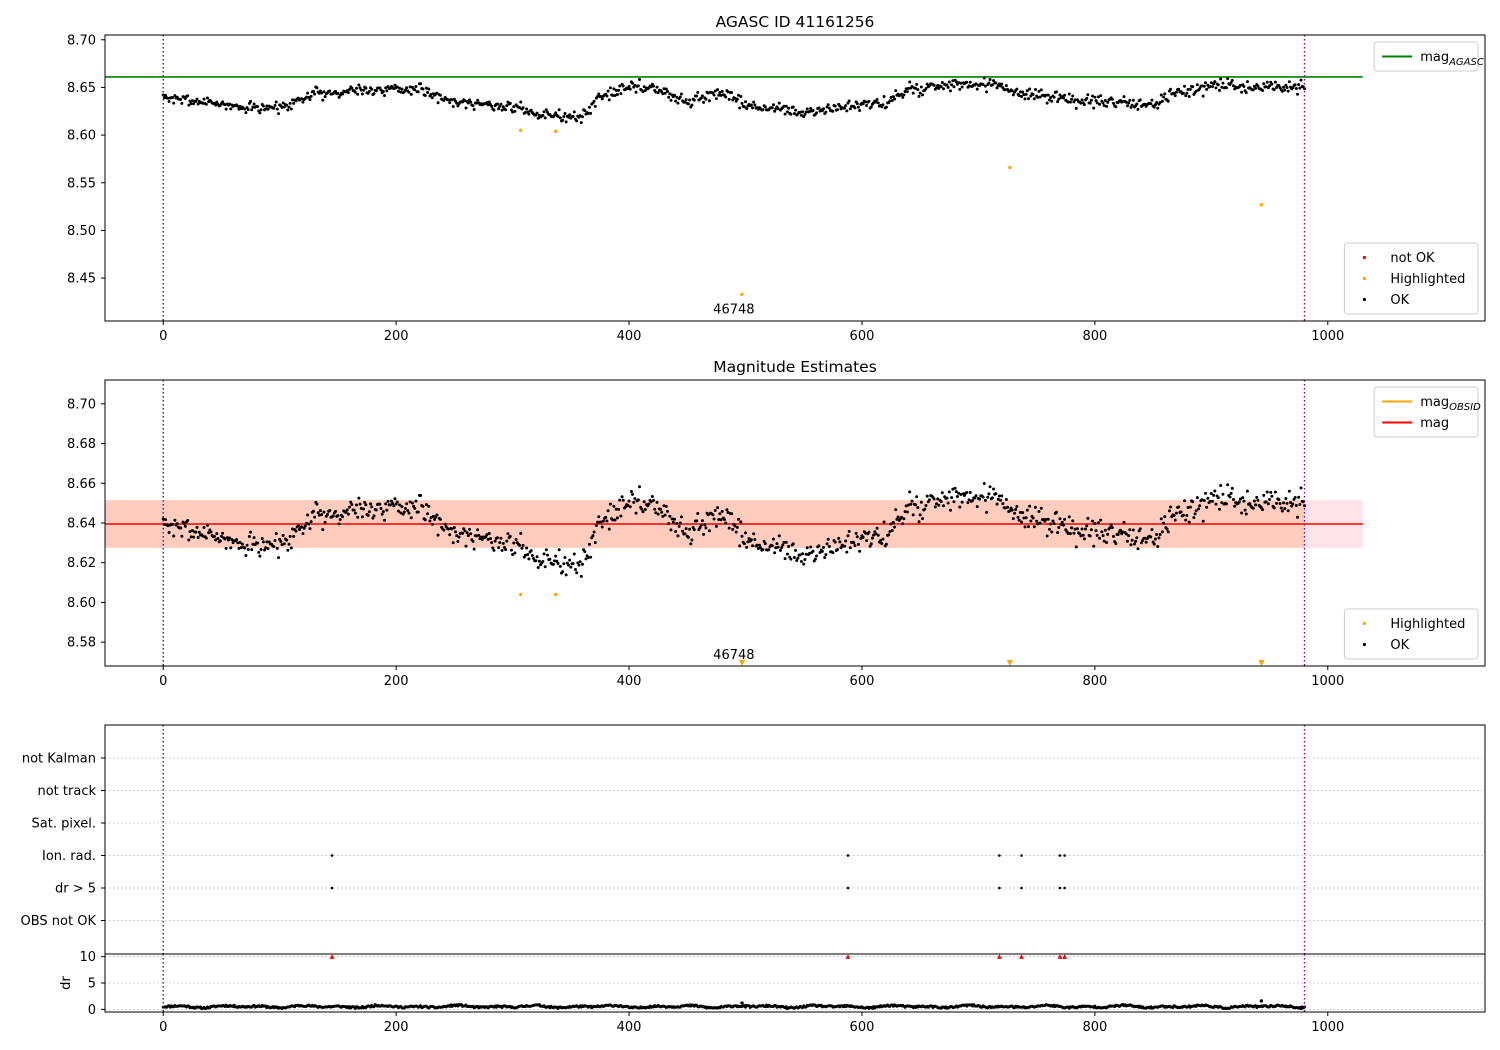  I want to click on legend-label: Highlighted, so click(1427, 624).